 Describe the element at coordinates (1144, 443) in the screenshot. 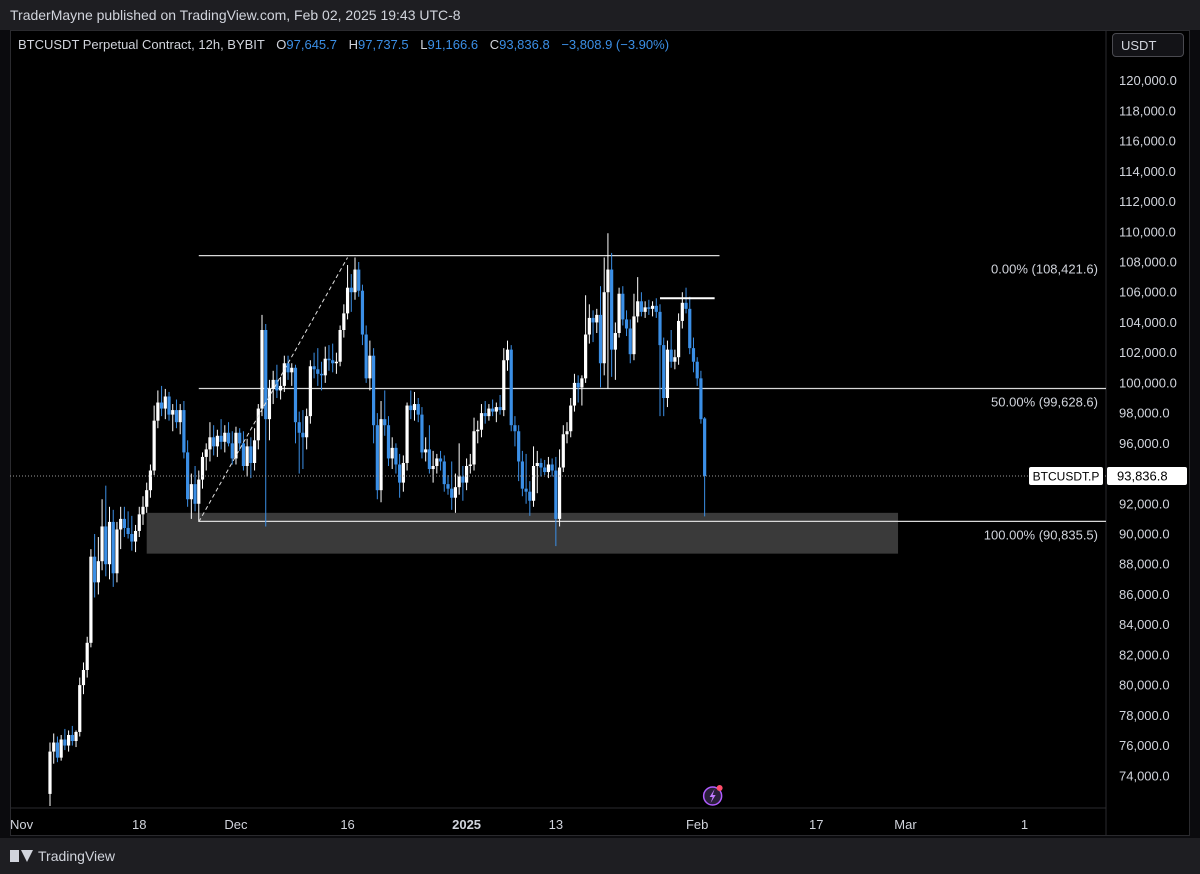

I see `price-tick-label: 96,000.0` at that location.